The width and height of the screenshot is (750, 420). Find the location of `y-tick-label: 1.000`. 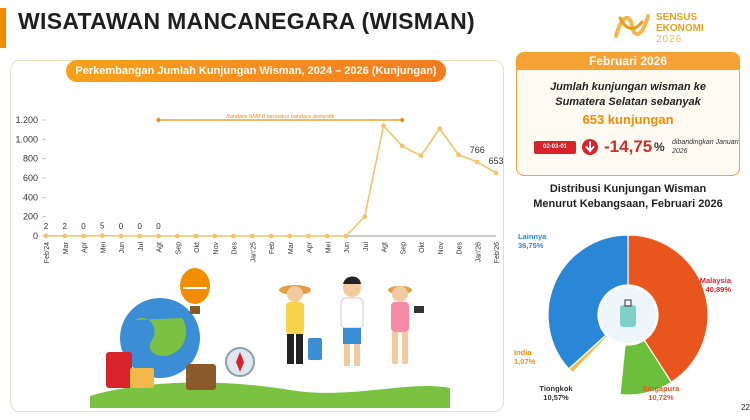

y-tick-label: 1.000 is located at coordinates (26, 139).